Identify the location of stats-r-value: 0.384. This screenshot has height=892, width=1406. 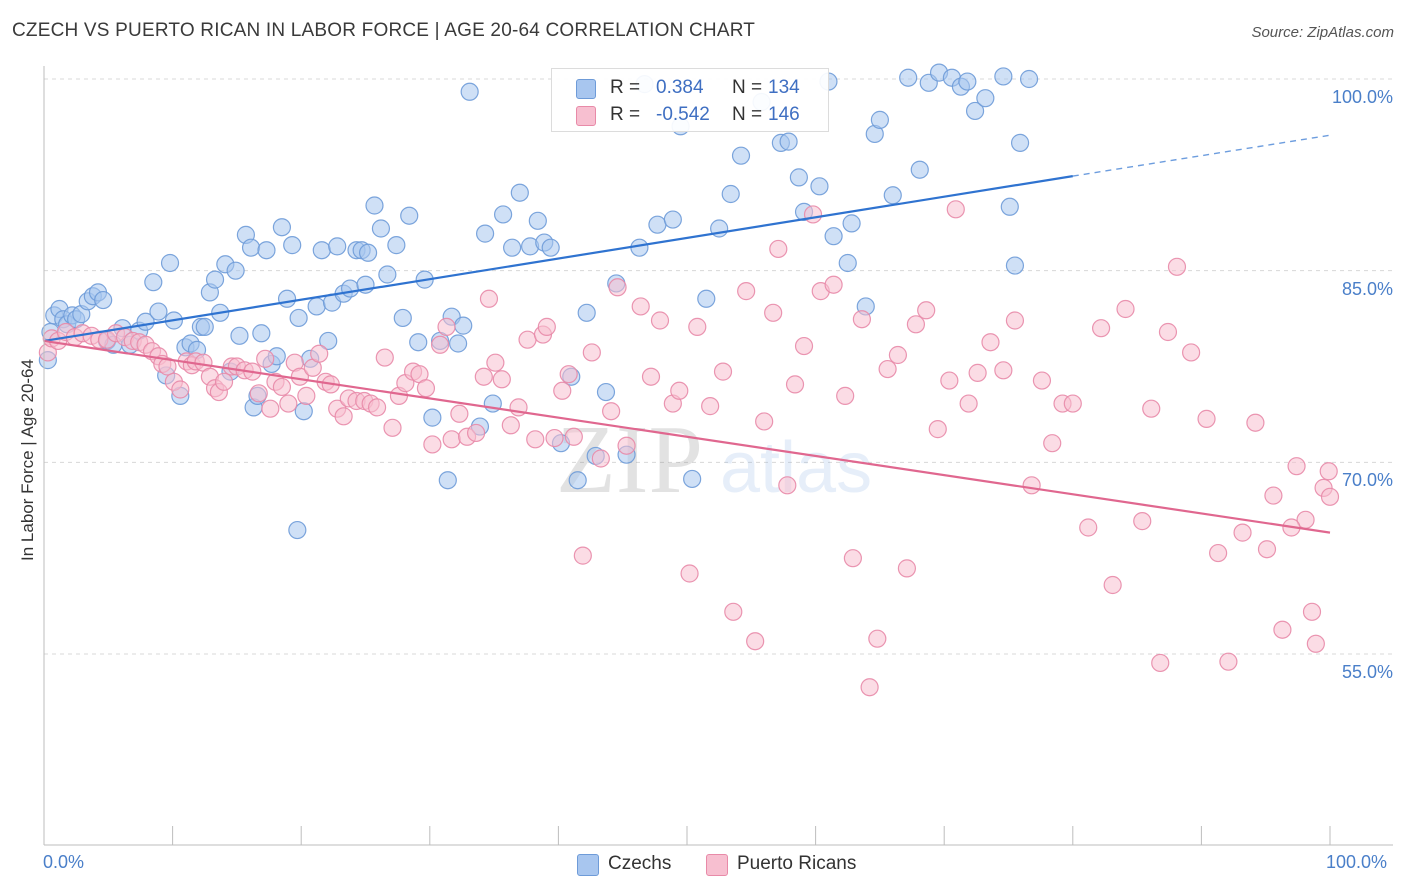
(680, 87).